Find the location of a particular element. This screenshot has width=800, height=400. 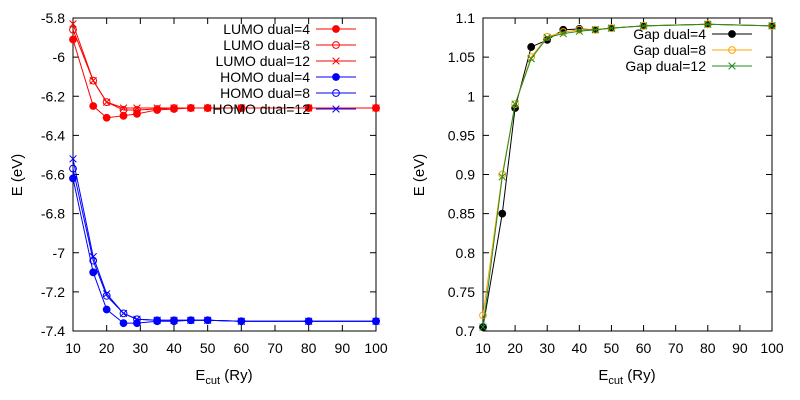

legend-entry-label: Gap dual=12 is located at coordinates (665, 66).